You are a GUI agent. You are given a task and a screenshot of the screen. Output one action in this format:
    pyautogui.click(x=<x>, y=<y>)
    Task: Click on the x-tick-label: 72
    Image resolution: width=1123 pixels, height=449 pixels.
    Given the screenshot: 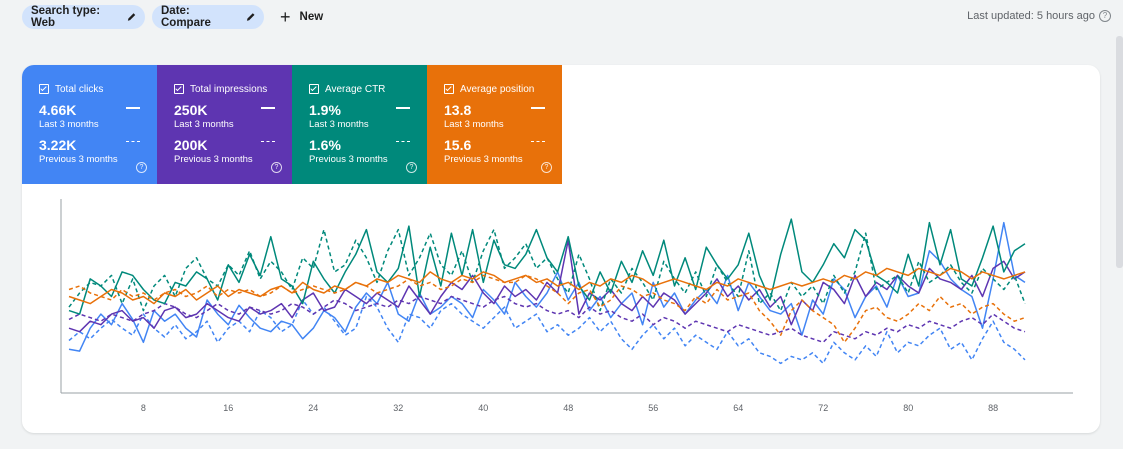 What is the action you would take?
    pyautogui.click(x=823, y=408)
    